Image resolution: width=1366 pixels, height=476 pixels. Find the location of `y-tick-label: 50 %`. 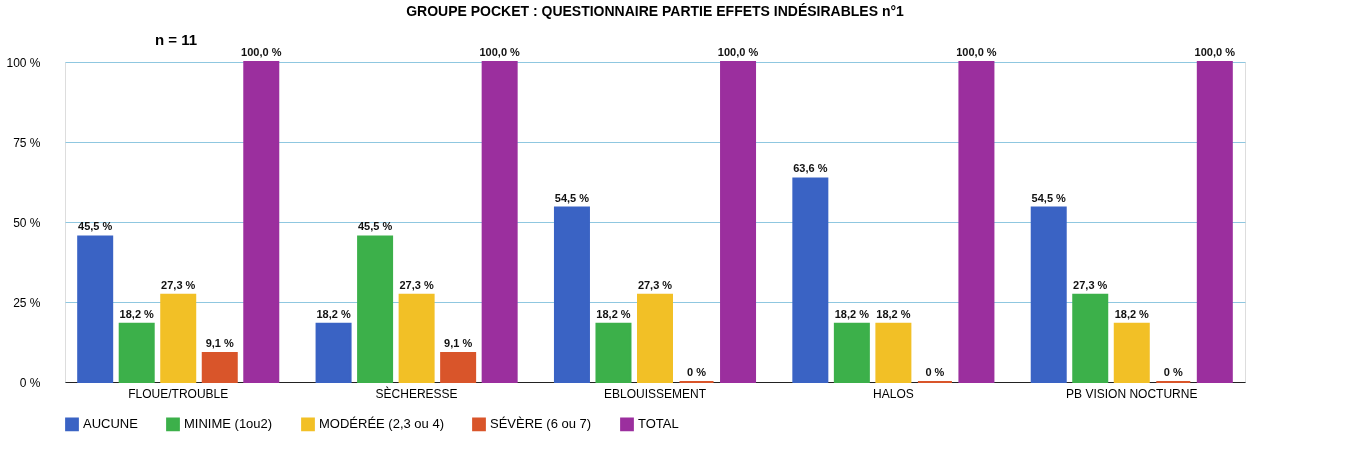

y-tick-label: 50 % is located at coordinates (27, 222).